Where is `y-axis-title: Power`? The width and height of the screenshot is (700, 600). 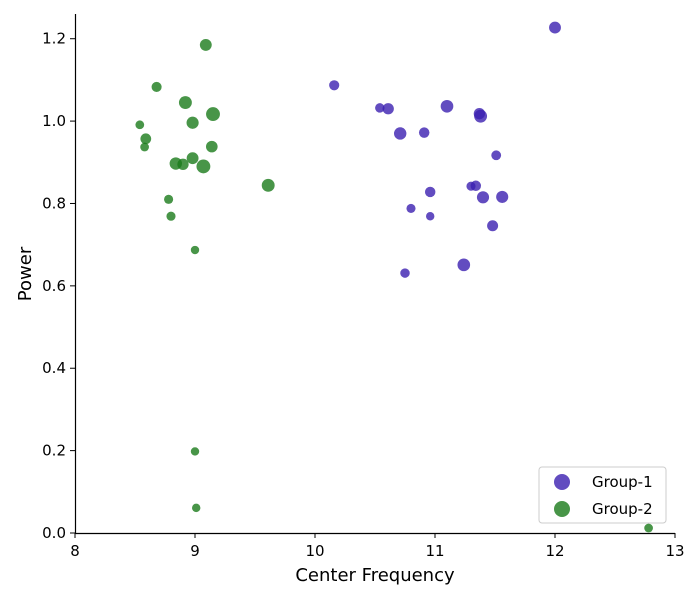
y-axis-title: Power is located at coordinates (25, 273).